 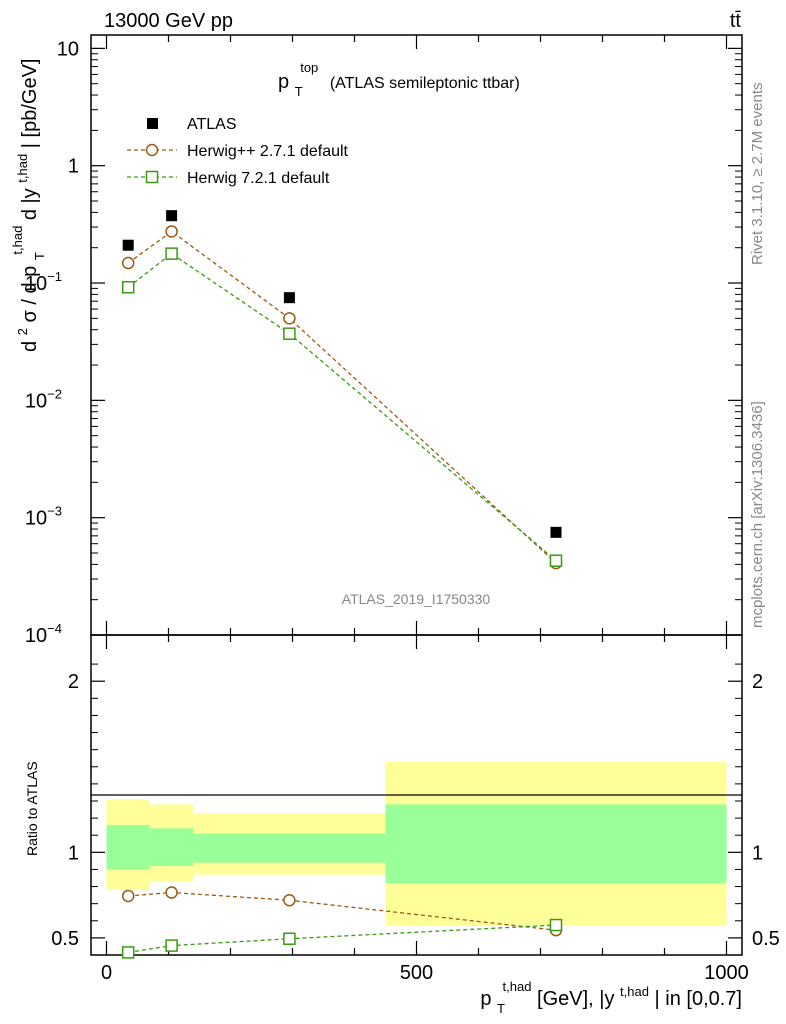 I want to click on ratio-y-tick-label-left: 0.5, so click(x=65, y=939).